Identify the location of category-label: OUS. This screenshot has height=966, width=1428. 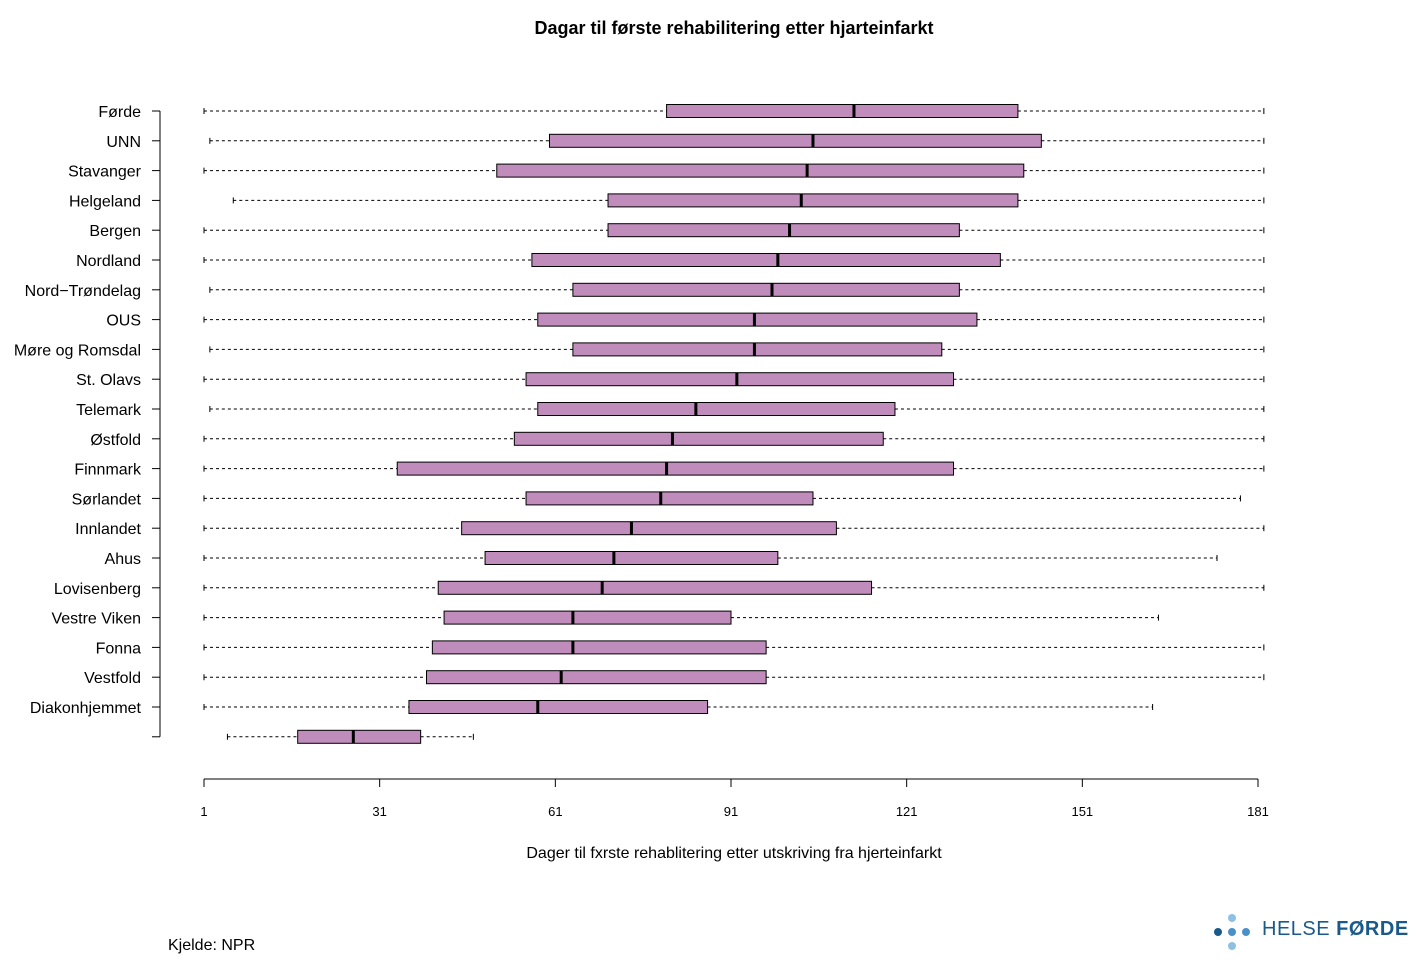
(123, 321).